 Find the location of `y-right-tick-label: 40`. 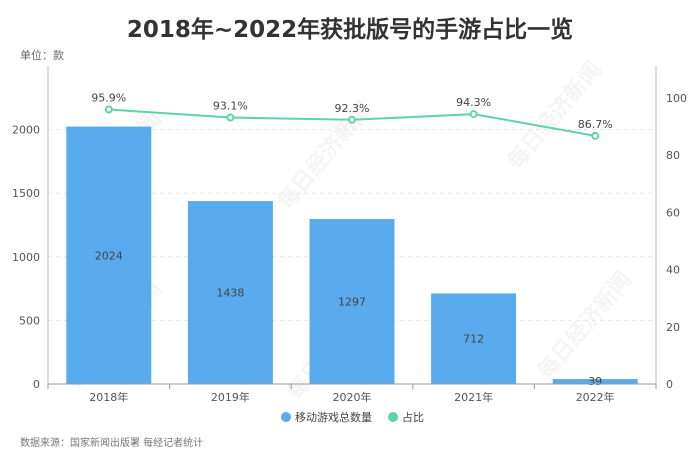

y-right-tick-label: 40 is located at coordinates (673, 270).